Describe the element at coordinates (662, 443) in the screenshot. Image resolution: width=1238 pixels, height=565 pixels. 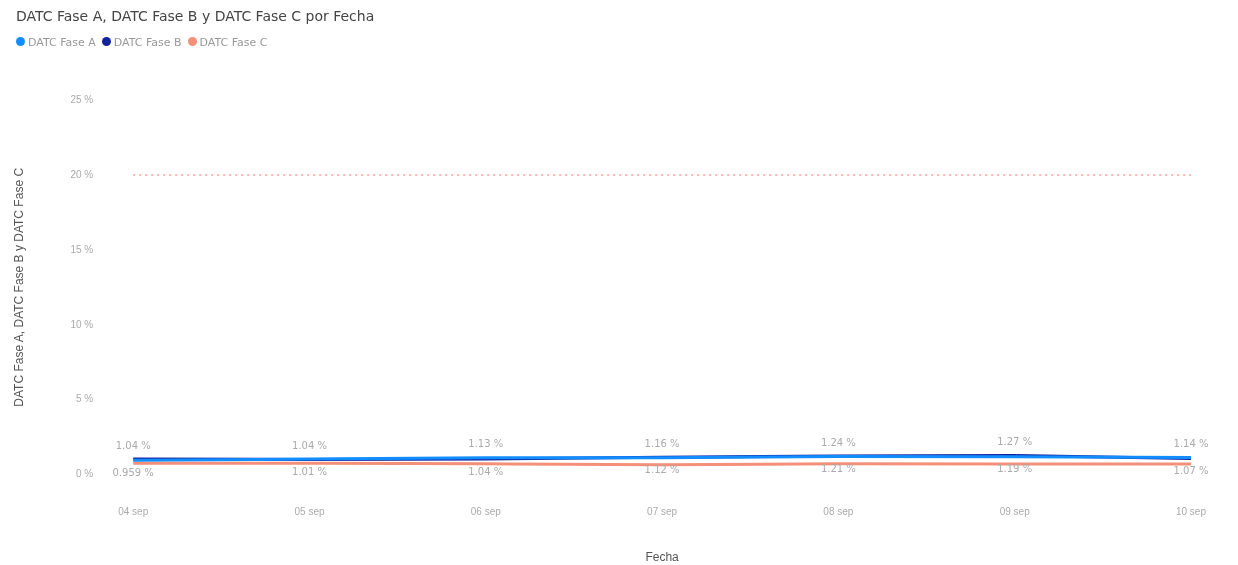
I see `data-label: 1.16 %` at that location.